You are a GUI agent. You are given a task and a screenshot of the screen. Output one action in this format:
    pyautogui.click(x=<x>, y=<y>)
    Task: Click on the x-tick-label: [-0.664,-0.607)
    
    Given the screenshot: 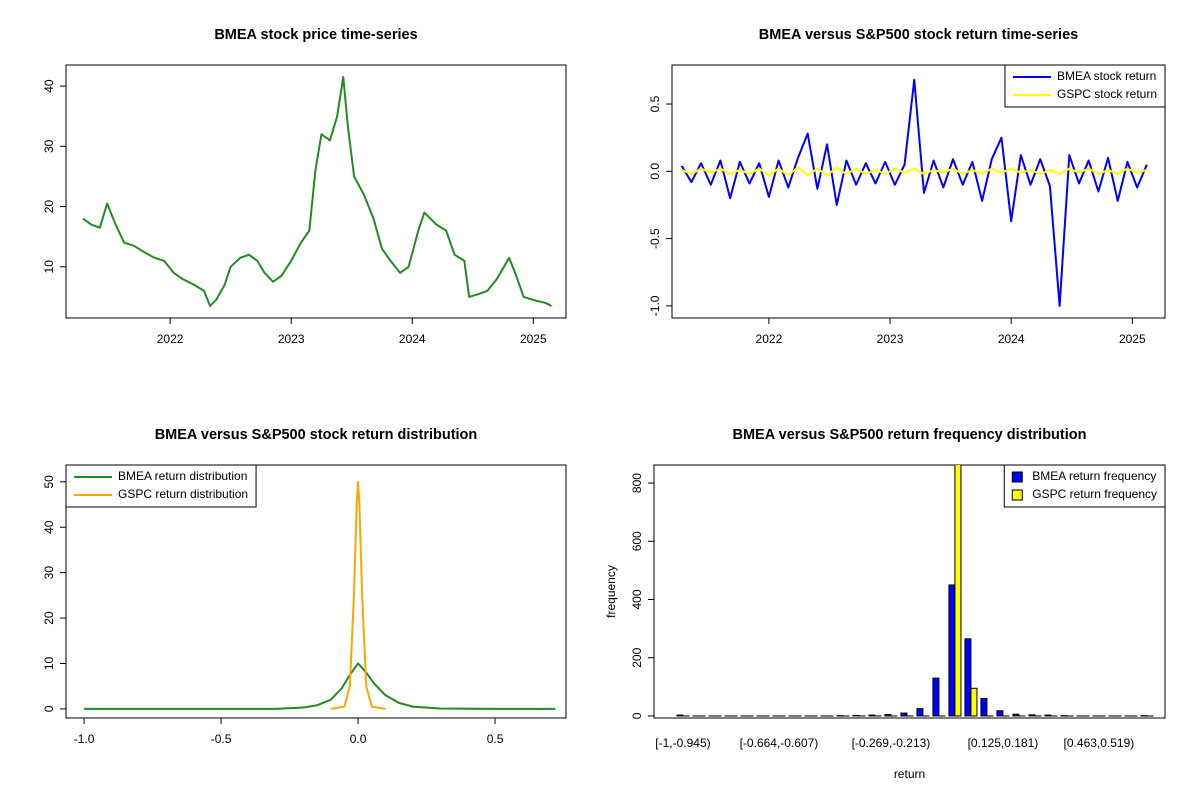 What is the action you would take?
    pyautogui.click(x=779, y=743)
    